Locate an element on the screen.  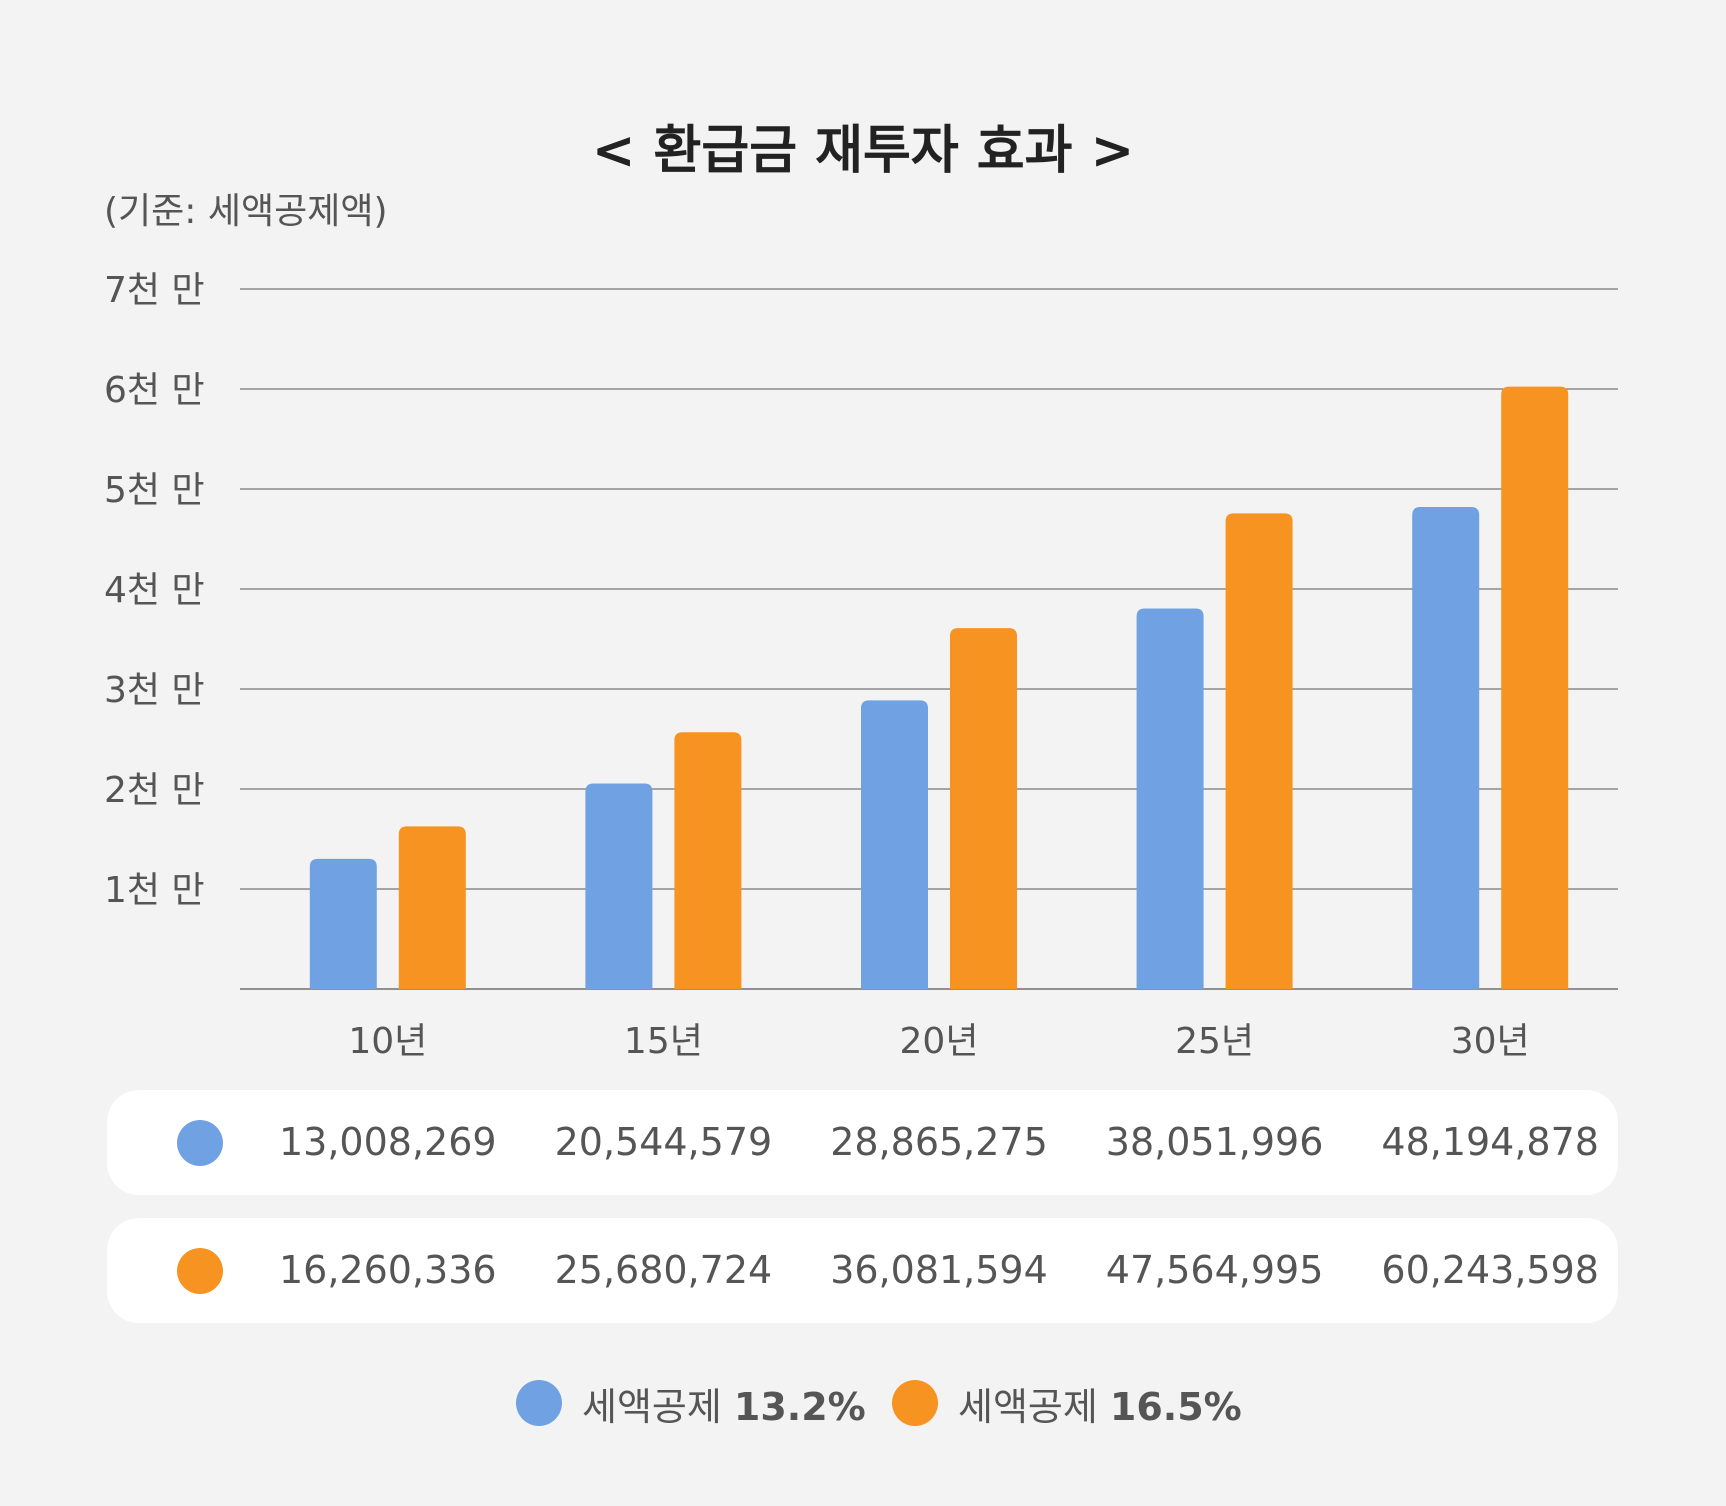
x-tick-label: 30년 is located at coordinates (1490, 1040).